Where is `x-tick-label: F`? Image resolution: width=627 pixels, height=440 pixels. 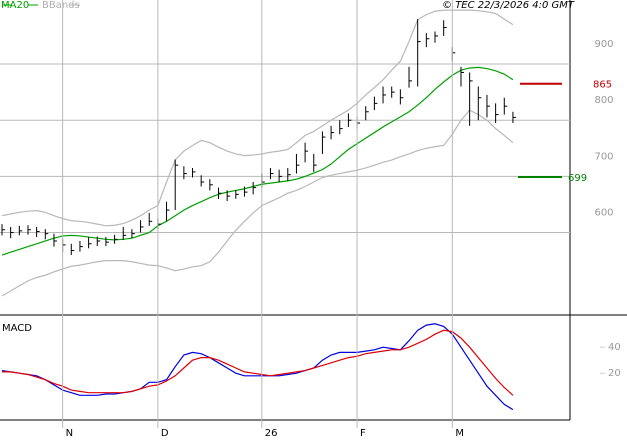
x-tick-label: F is located at coordinates (363, 433).